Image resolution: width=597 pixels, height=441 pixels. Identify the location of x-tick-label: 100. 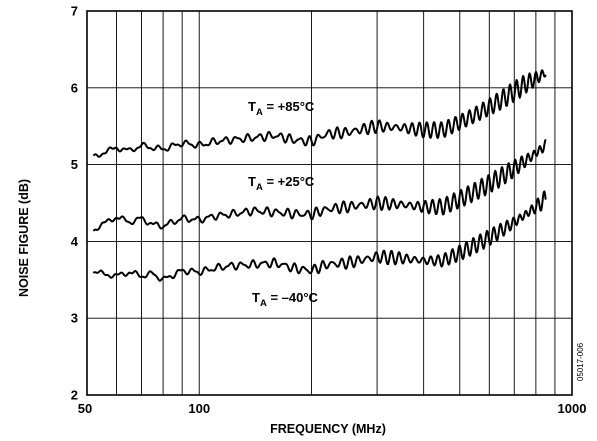
(199, 408).